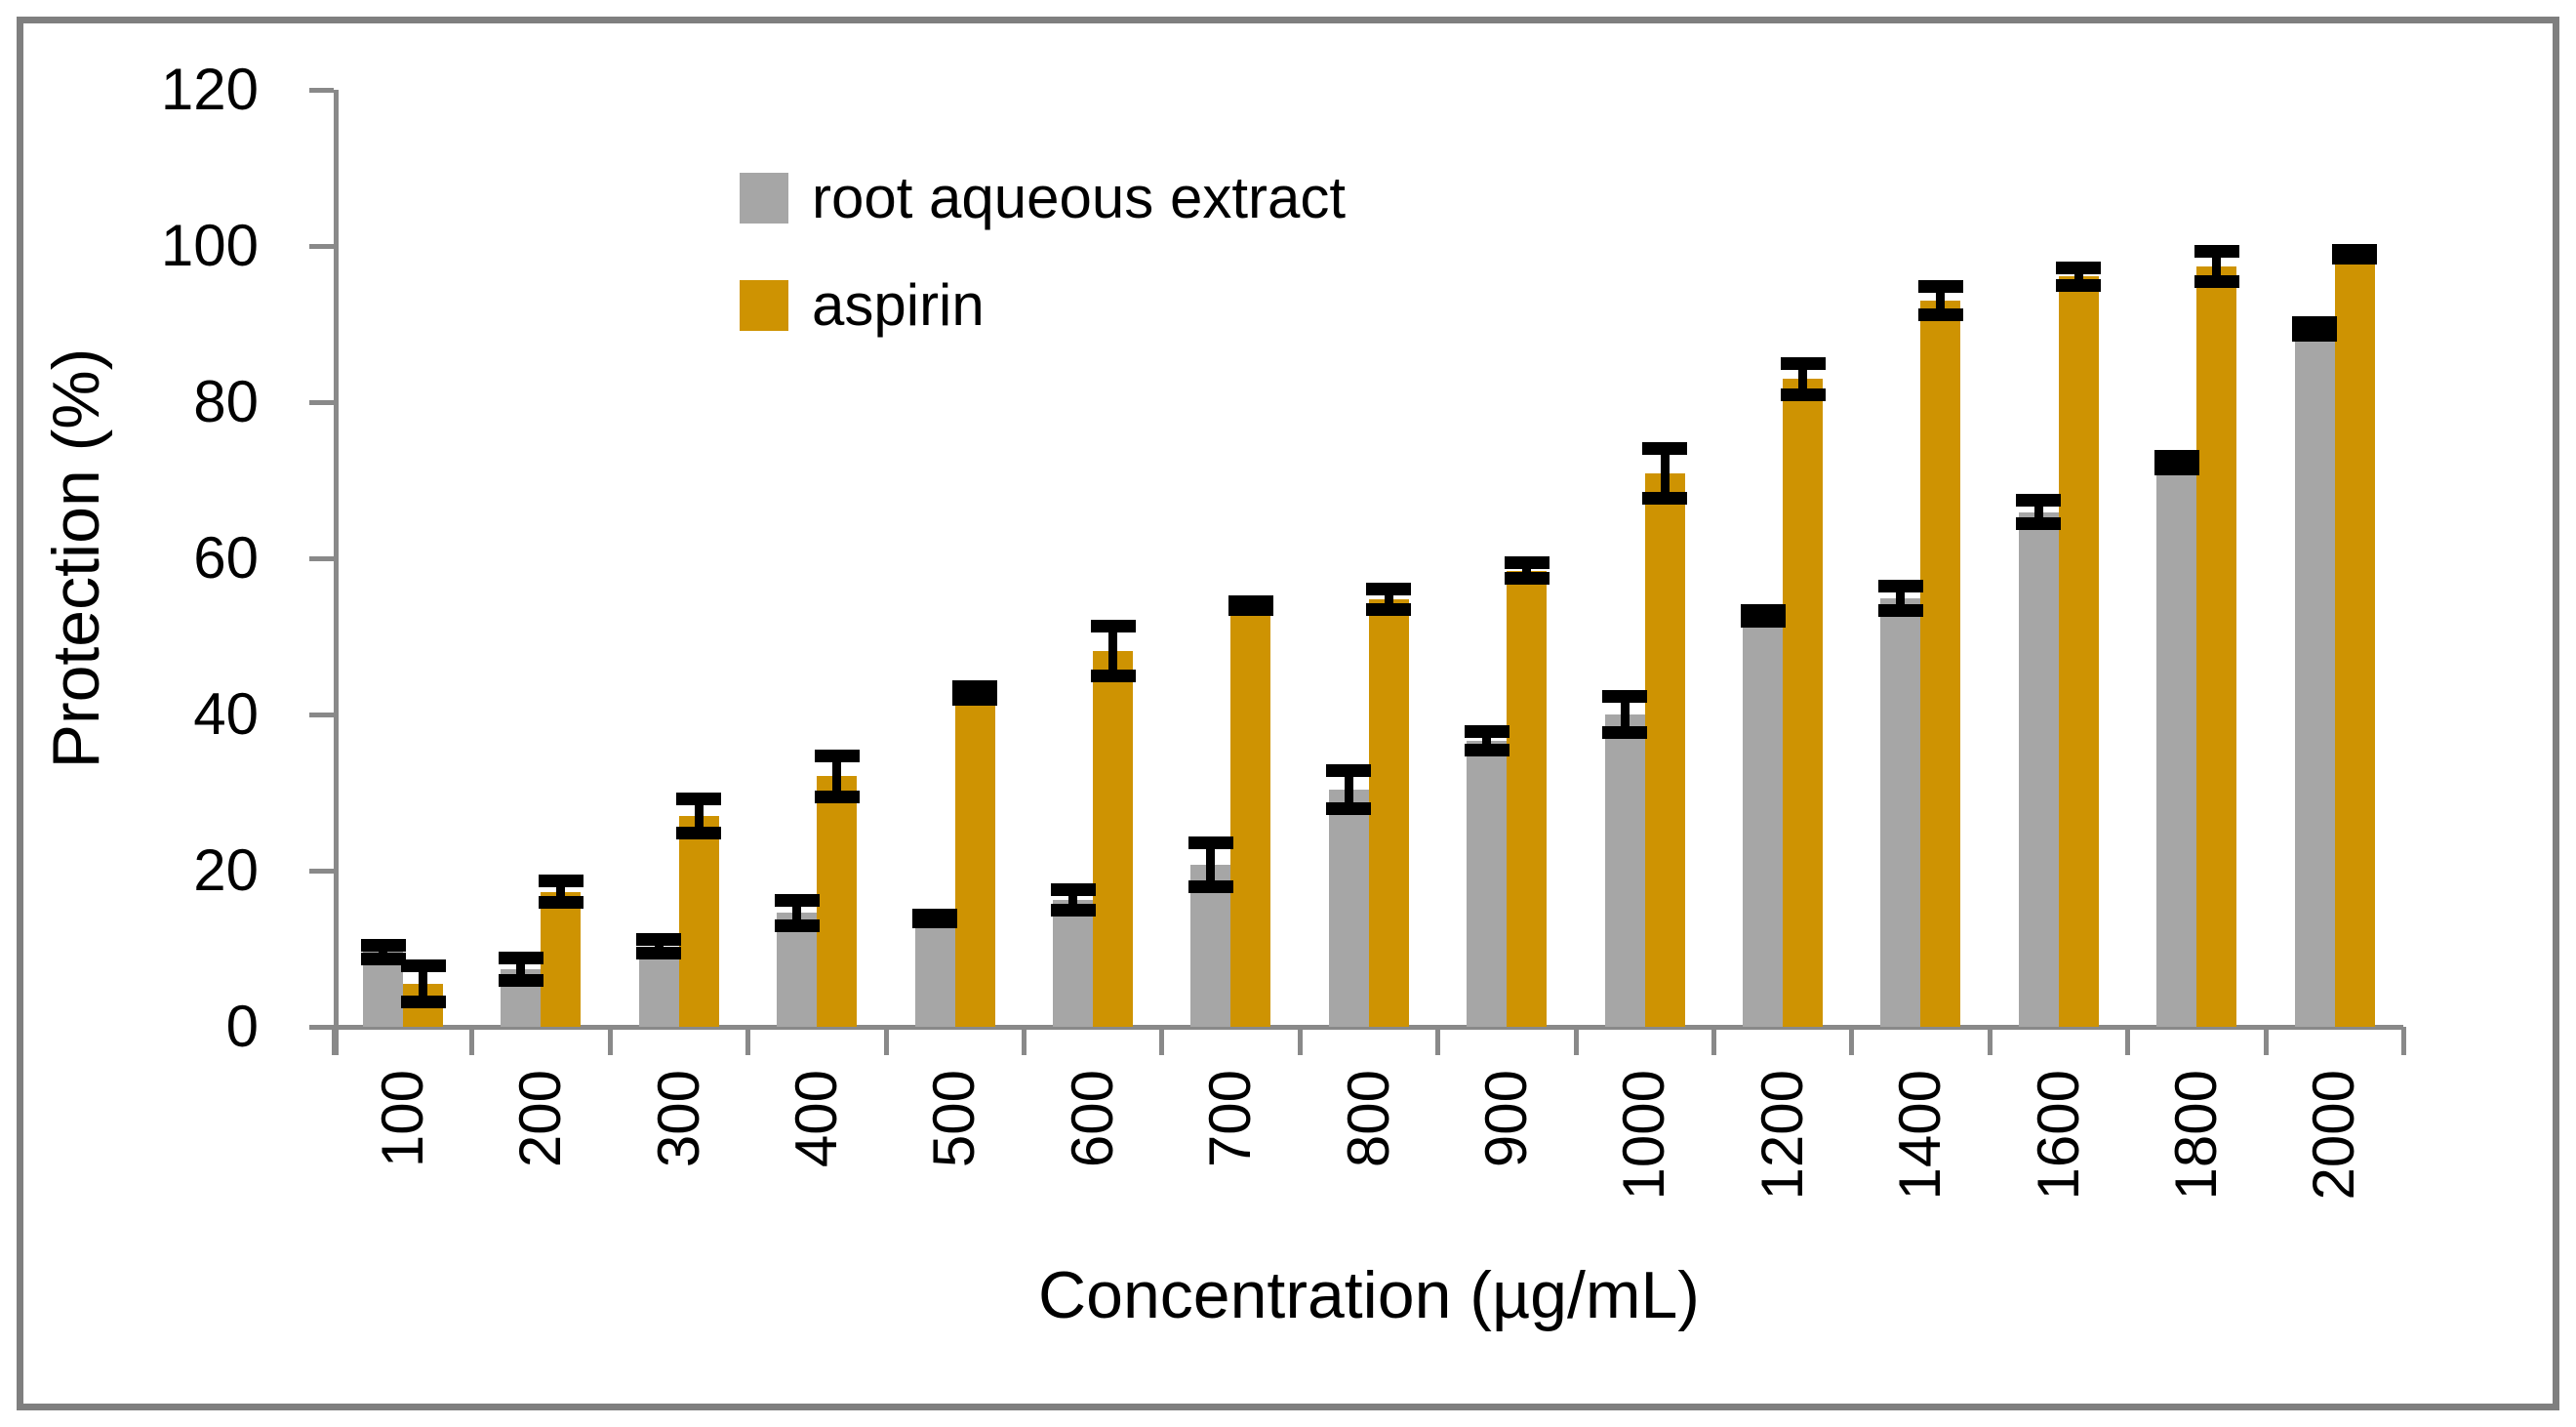 The width and height of the screenshot is (2576, 1427). I want to click on legend-swatch-aspirin, so click(764, 306).